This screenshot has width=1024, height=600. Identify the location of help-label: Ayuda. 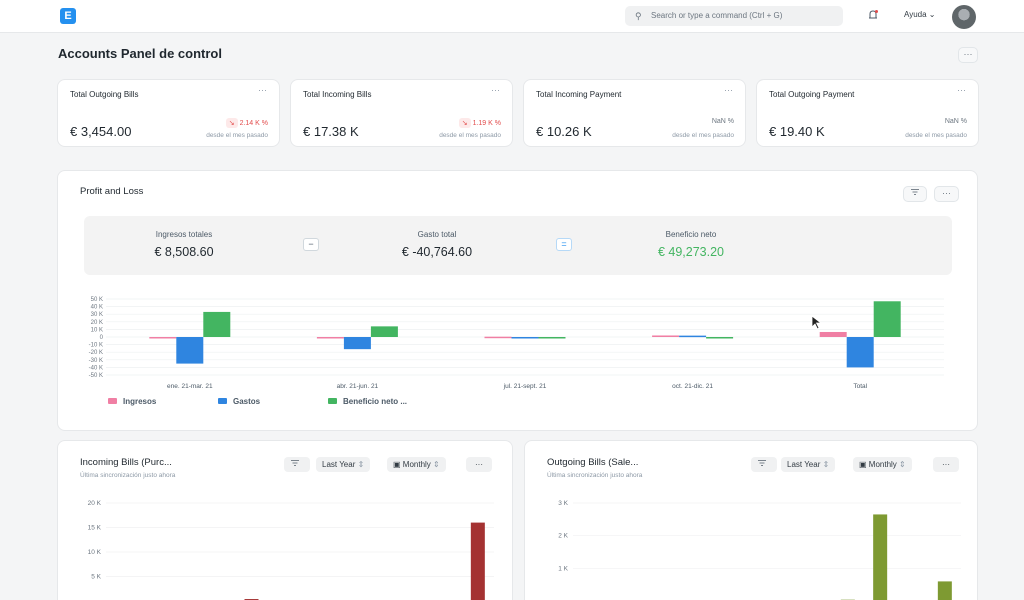
(915, 14).